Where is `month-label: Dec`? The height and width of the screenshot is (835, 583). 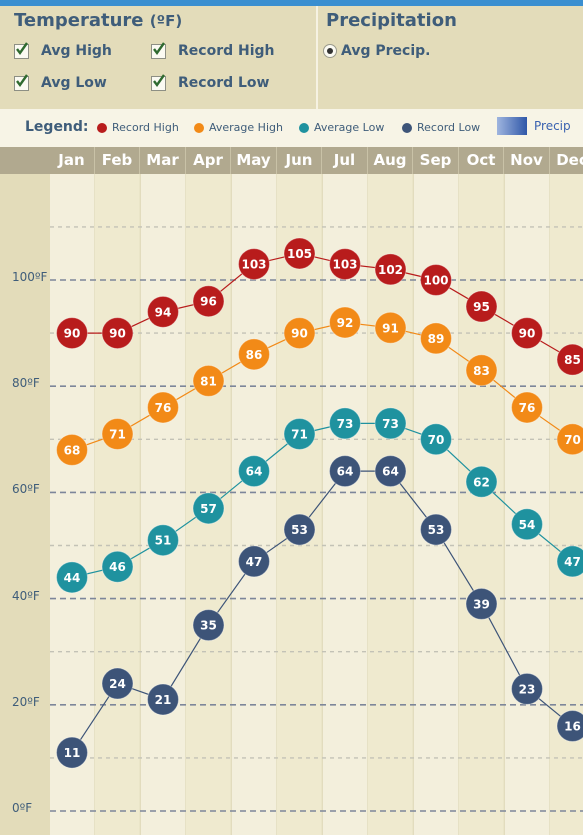 month-label: Dec is located at coordinates (566, 160).